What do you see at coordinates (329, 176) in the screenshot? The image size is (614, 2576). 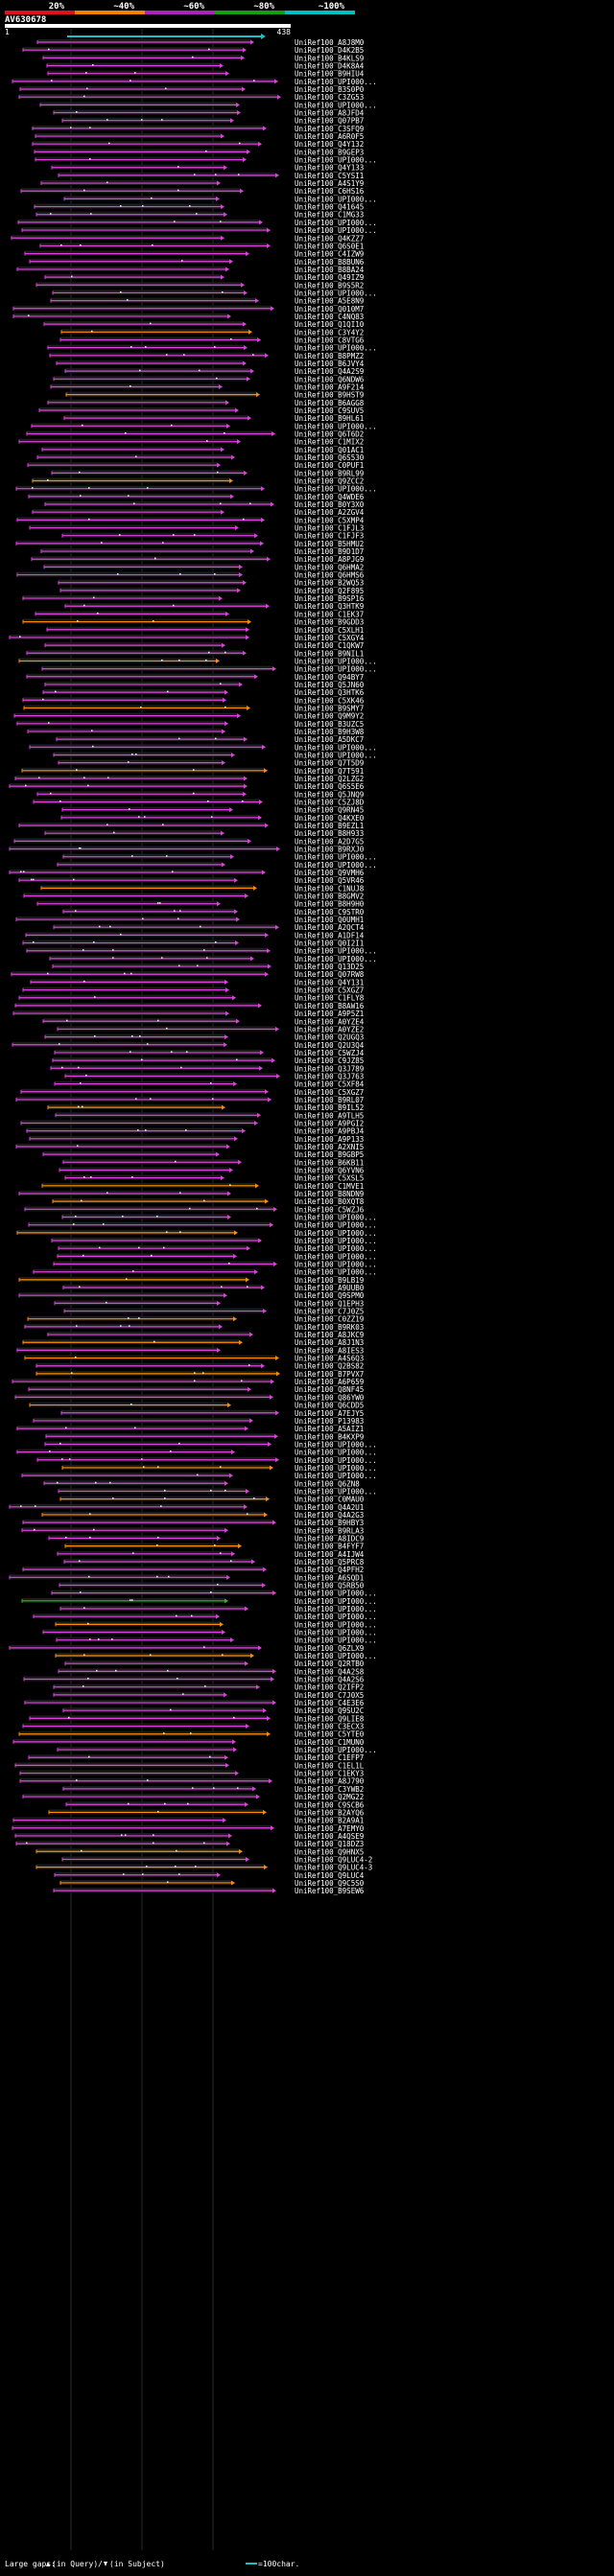 I see `hit-label: UniRef100_C5YSI1` at bounding box center [329, 176].